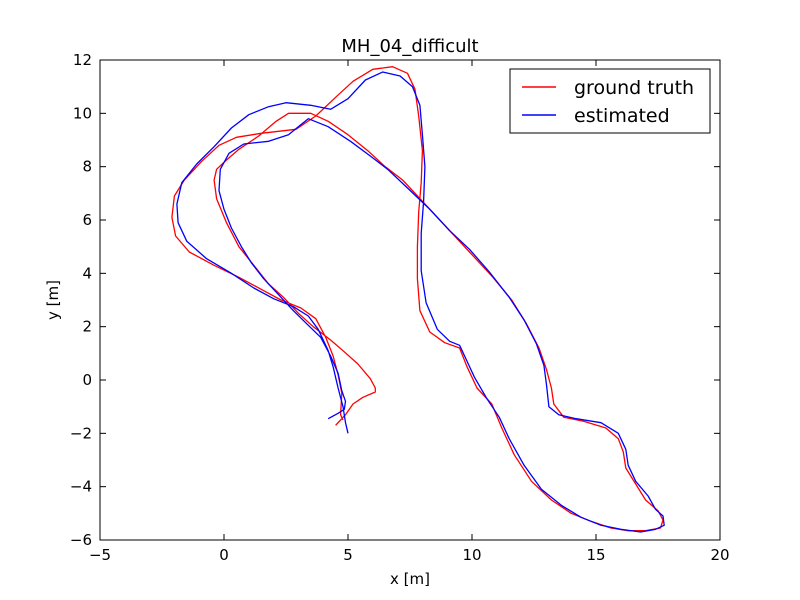  What do you see at coordinates (595, 555) in the screenshot?
I see `x-tick-label: 15` at bounding box center [595, 555].